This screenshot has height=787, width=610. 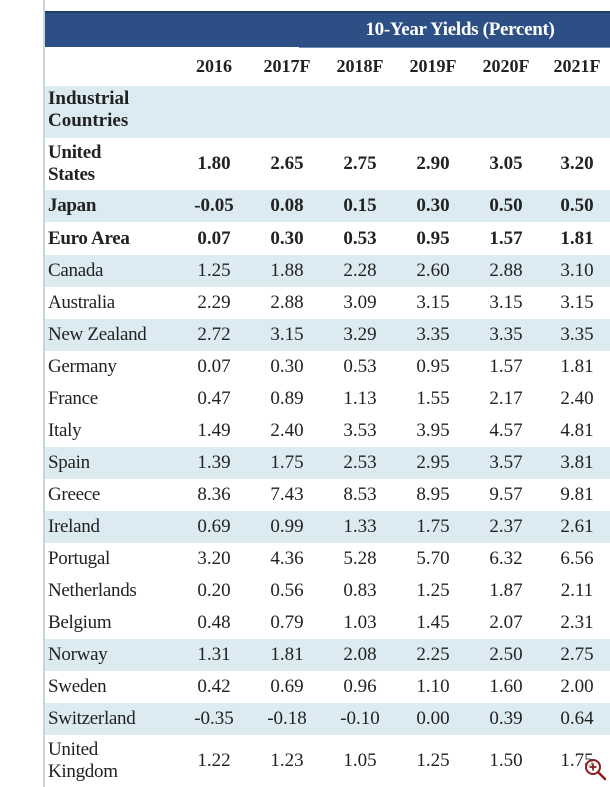 What do you see at coordinates (360, 66) in the screenshot?
I see `column-header-2018f: 2018F` at bounding box center [360, 66].